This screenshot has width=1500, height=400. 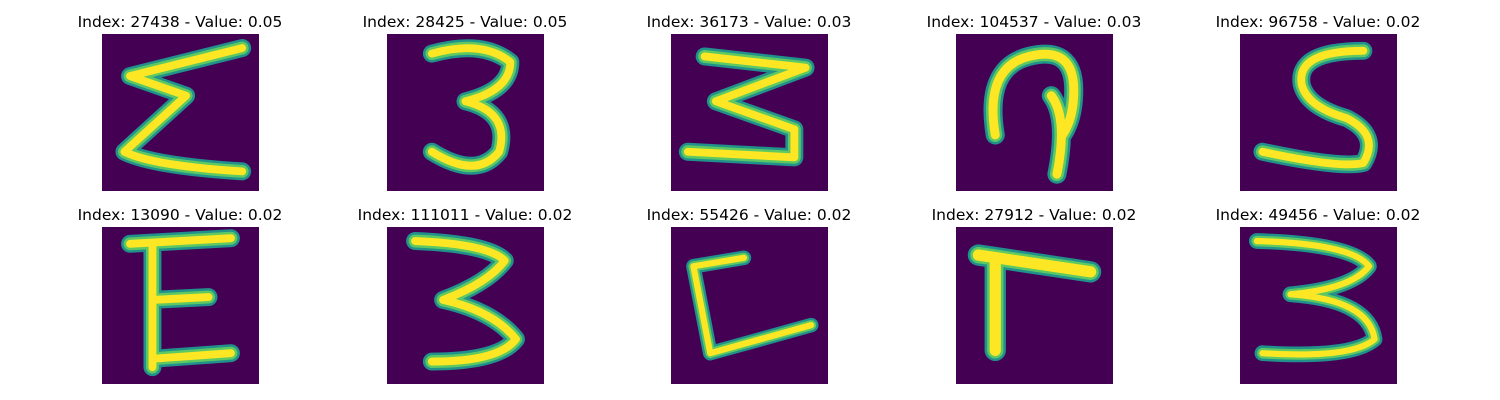 I want to click on panel-title: Index: 55426 - Value: 0.02, so click(x=749, y=215).